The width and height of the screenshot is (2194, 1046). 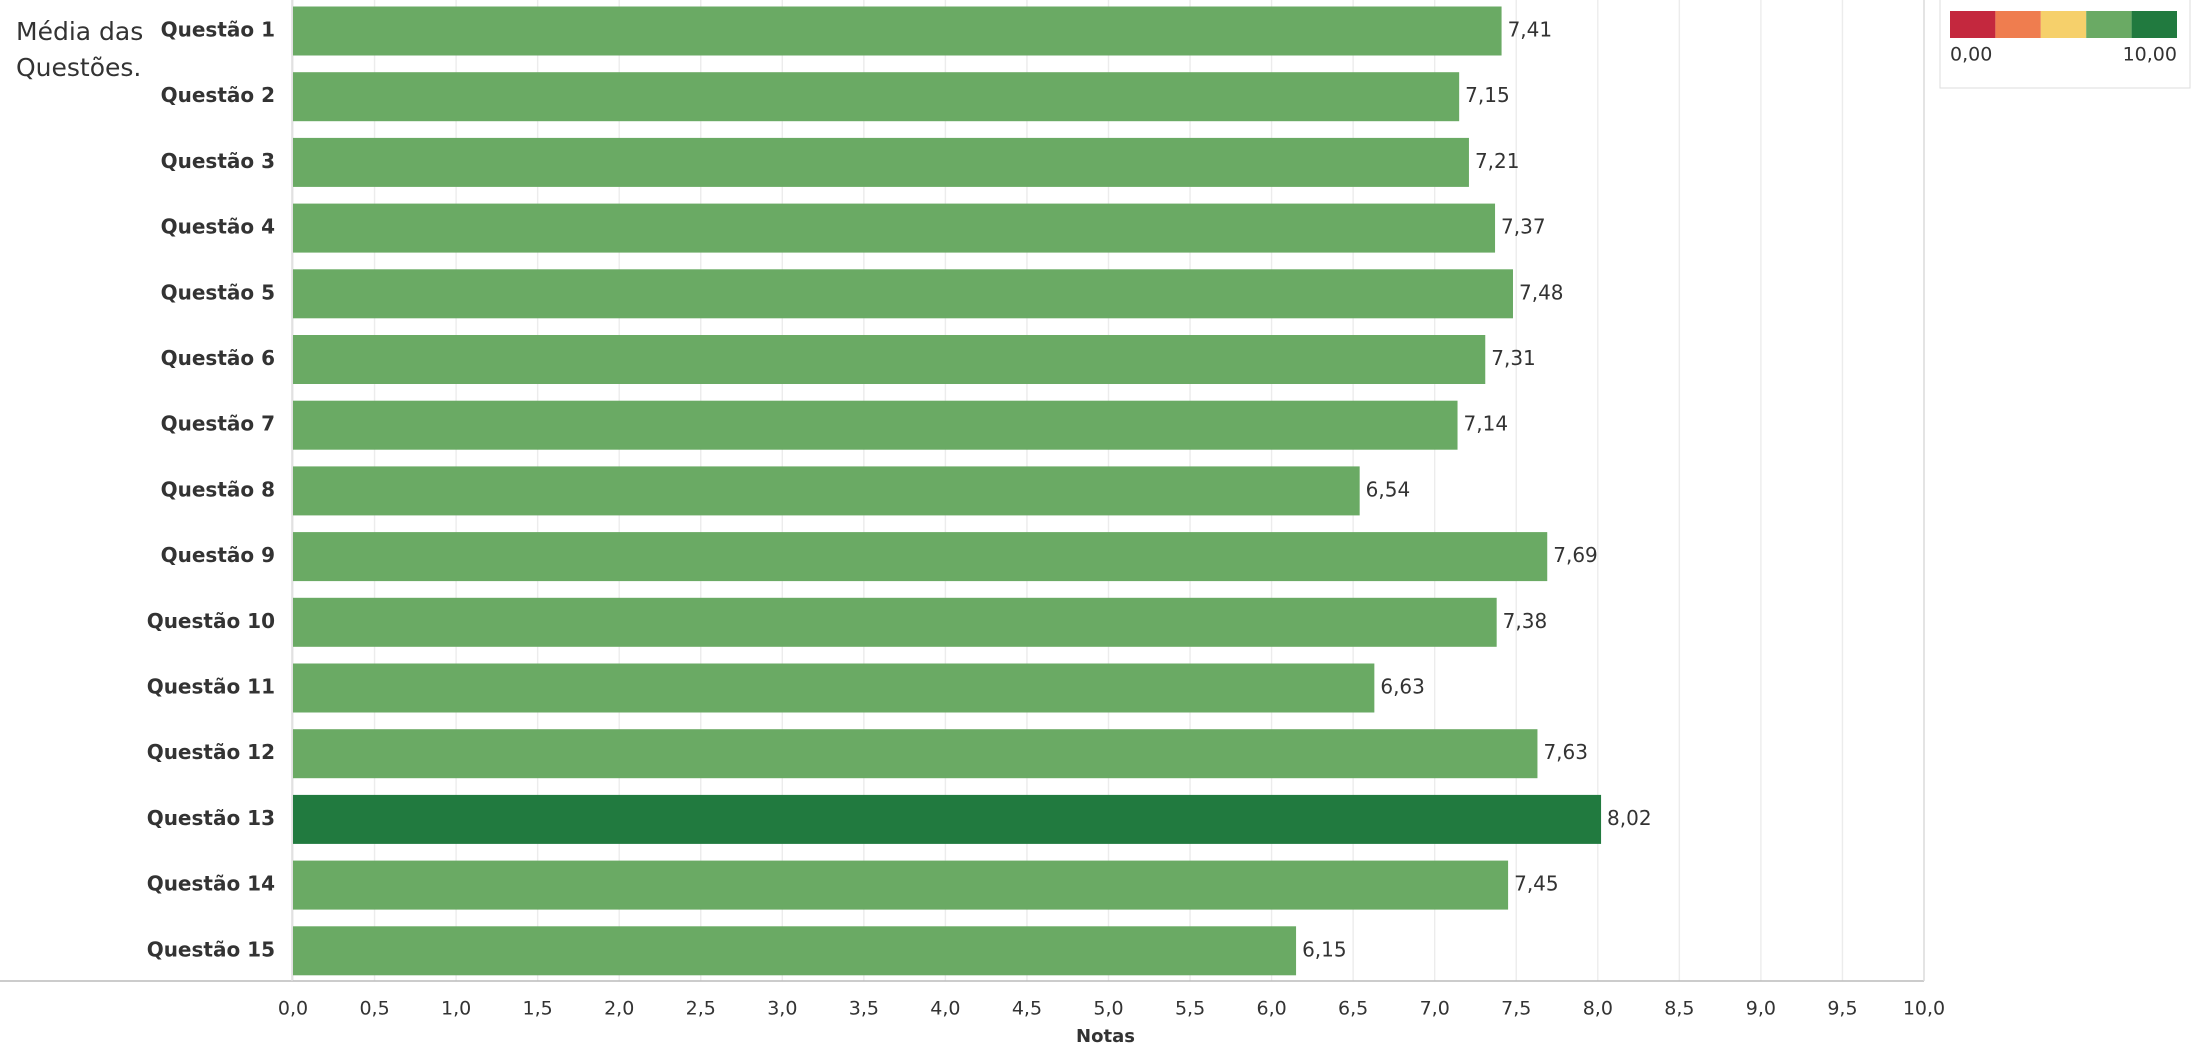 What do you see at coordinates (211, 621) in the screenshot?
I see `y-tick-label: Questão 10` at bounding box center [211, 621].